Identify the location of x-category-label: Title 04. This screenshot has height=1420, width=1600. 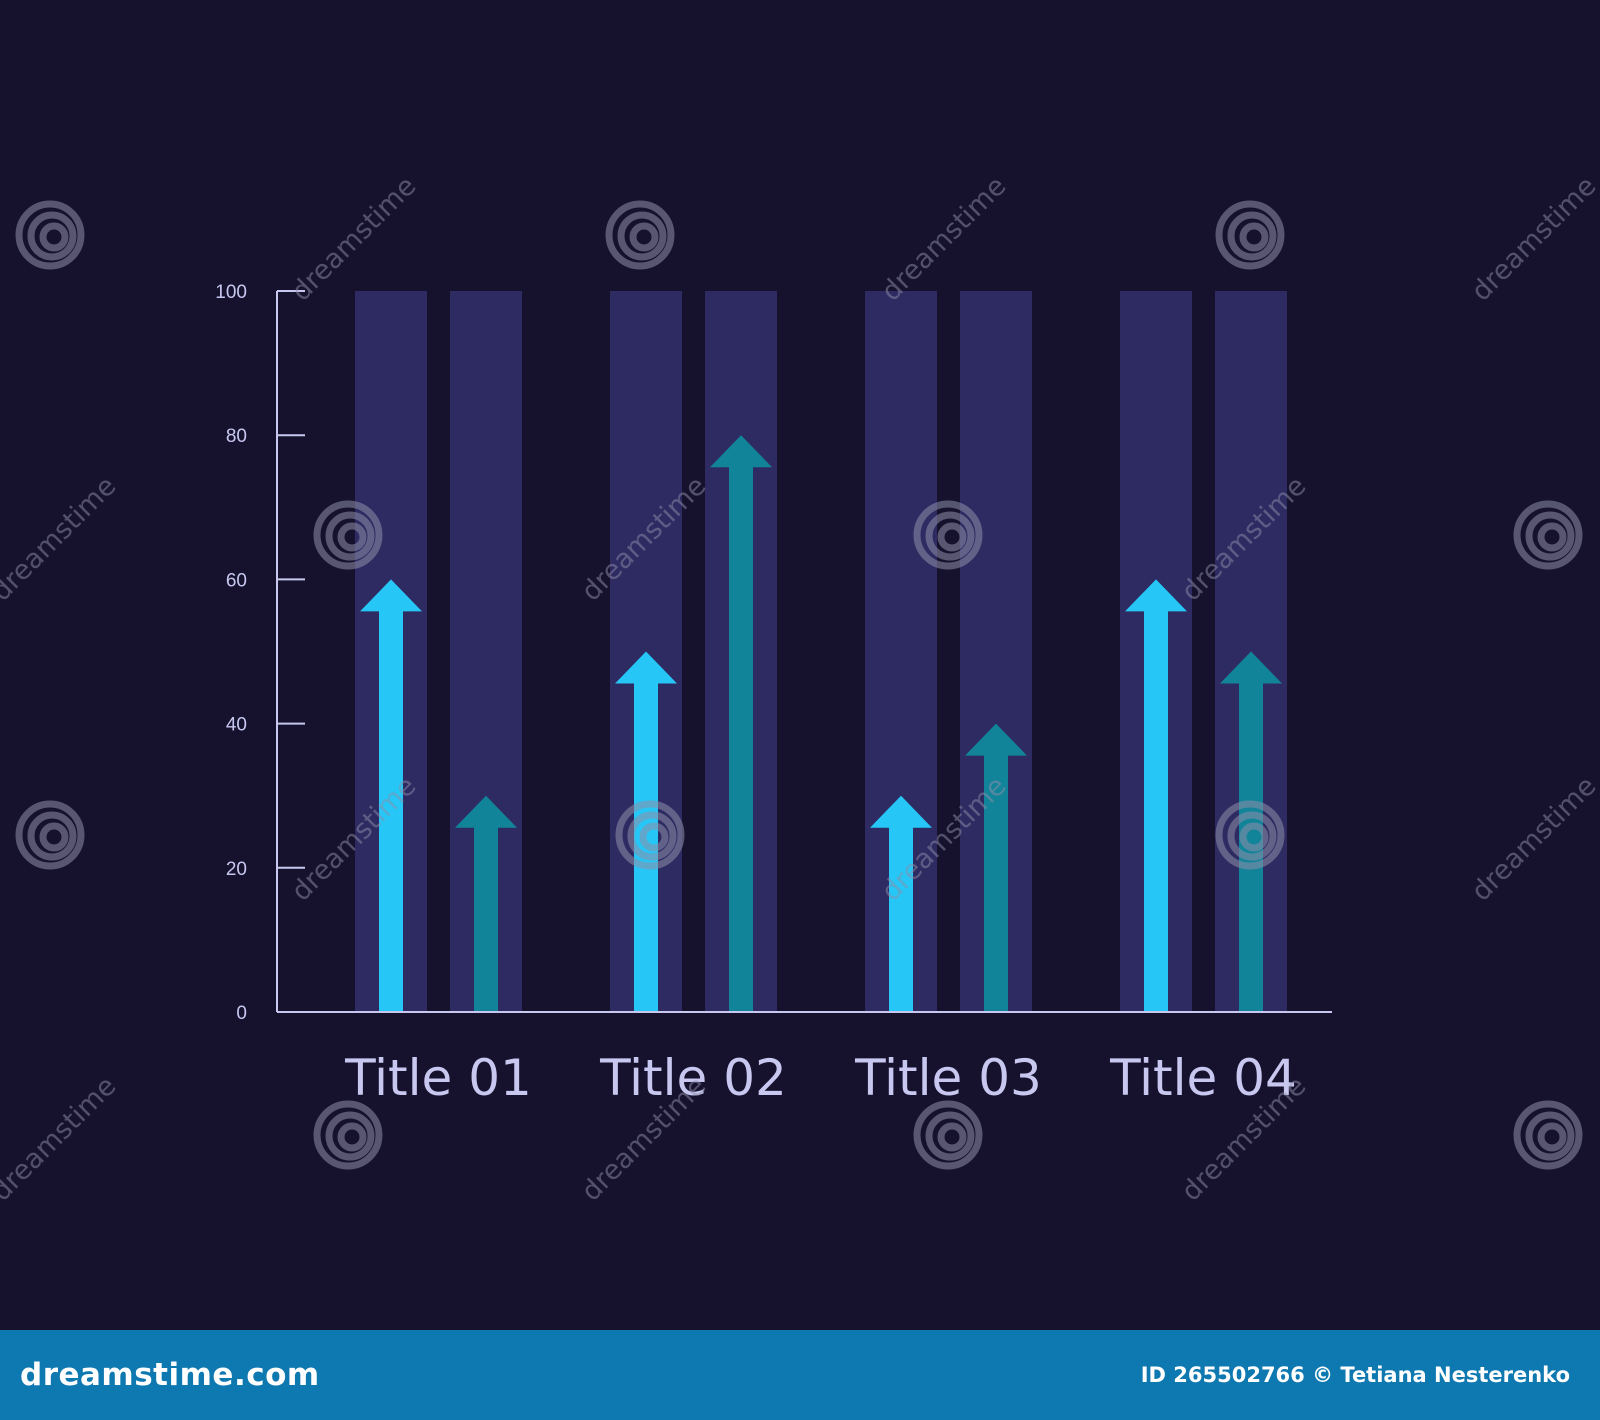
(1203, 1078).